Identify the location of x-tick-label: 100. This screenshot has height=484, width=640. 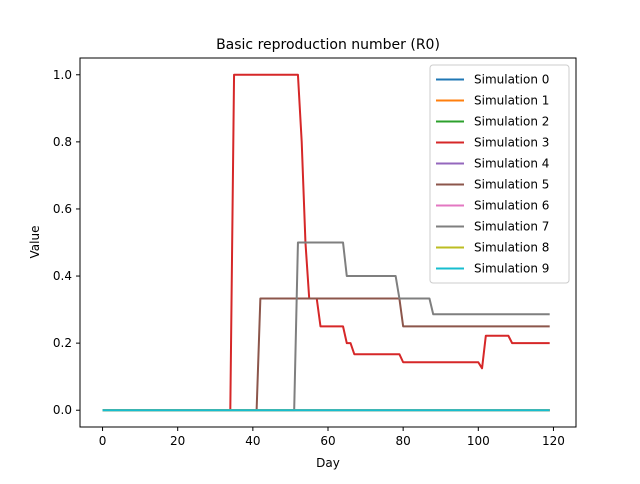
(478, 441).